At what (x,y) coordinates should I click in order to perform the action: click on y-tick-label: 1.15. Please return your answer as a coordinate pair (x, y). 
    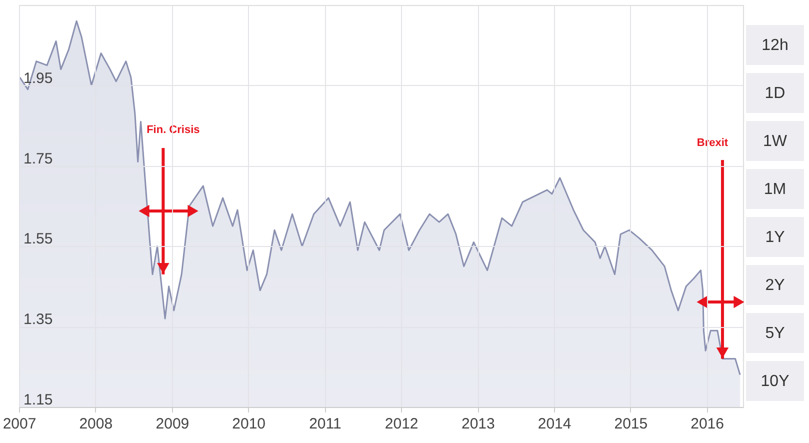
    Looking at the image, I should click on (38, 400).